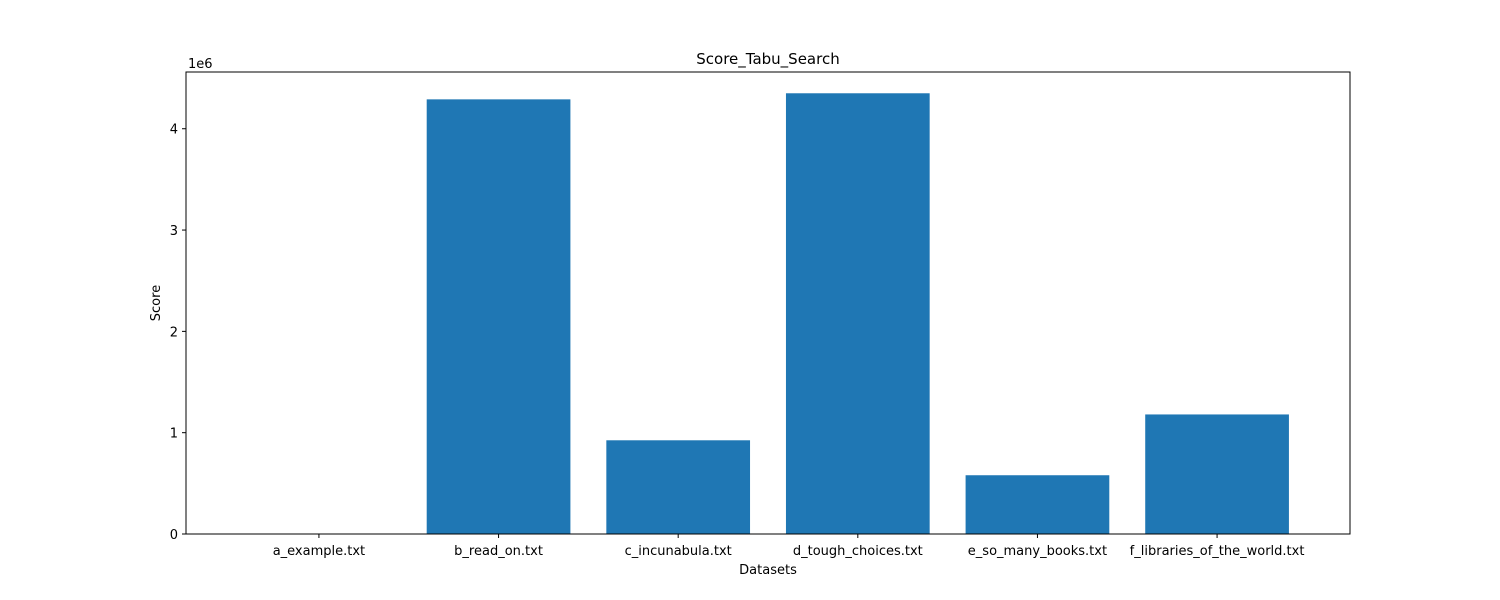  Describe the element at coordinates (1217, 551) in the screenshot. I see `x-tick-label: f_libraries_of_the_world.txt` at that location.